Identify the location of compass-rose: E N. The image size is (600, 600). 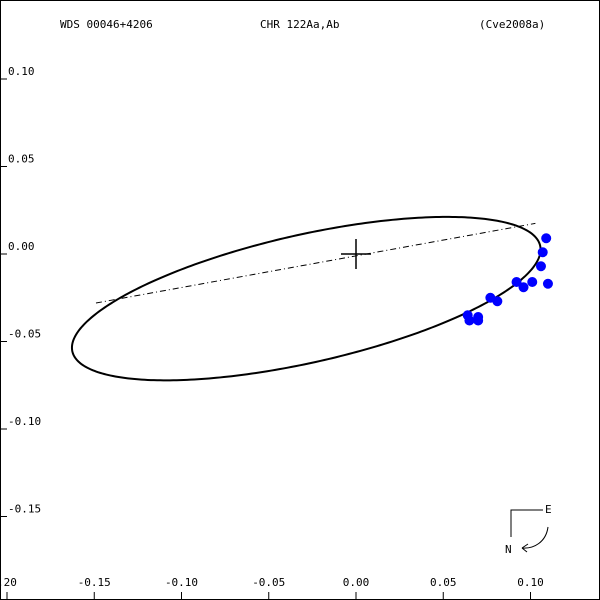
(528, 529).